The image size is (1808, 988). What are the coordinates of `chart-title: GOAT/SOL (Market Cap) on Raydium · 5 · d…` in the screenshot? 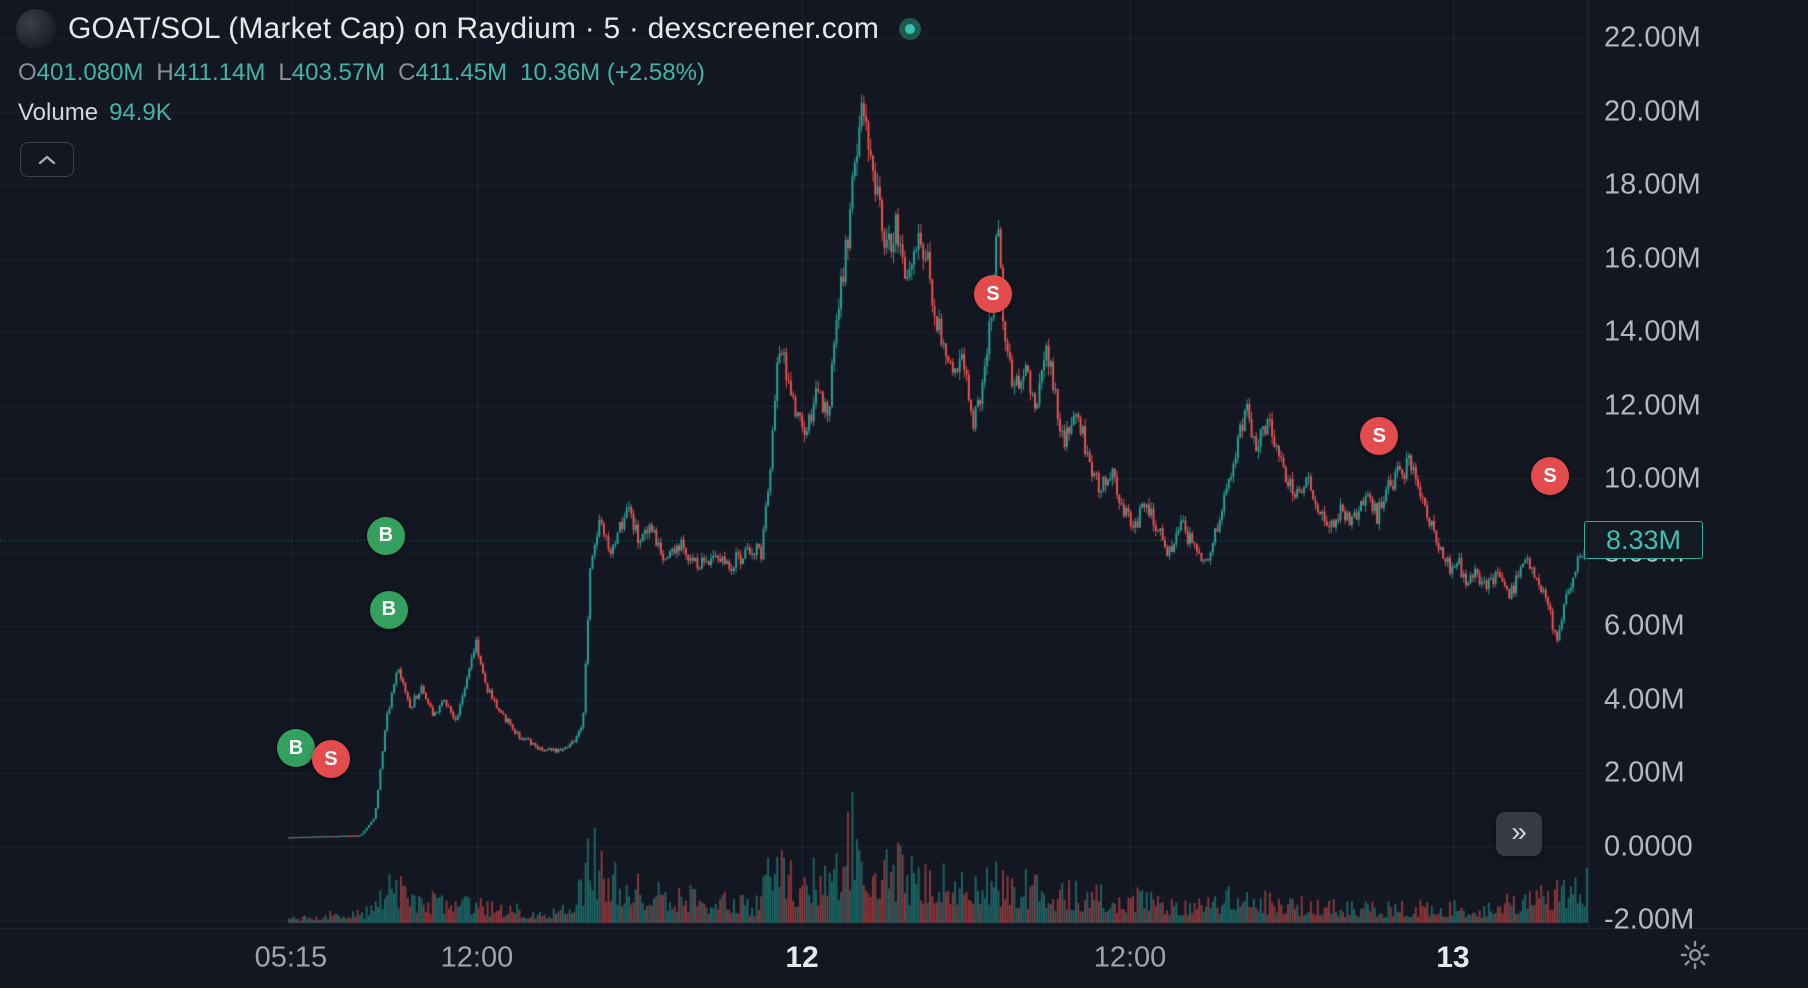 It's located at (474, 28).